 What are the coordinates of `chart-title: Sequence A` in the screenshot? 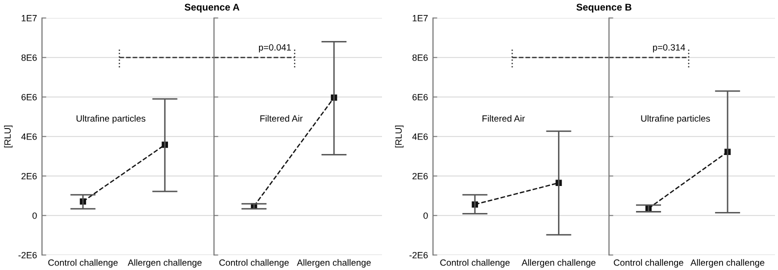 It's located at (212, 8).